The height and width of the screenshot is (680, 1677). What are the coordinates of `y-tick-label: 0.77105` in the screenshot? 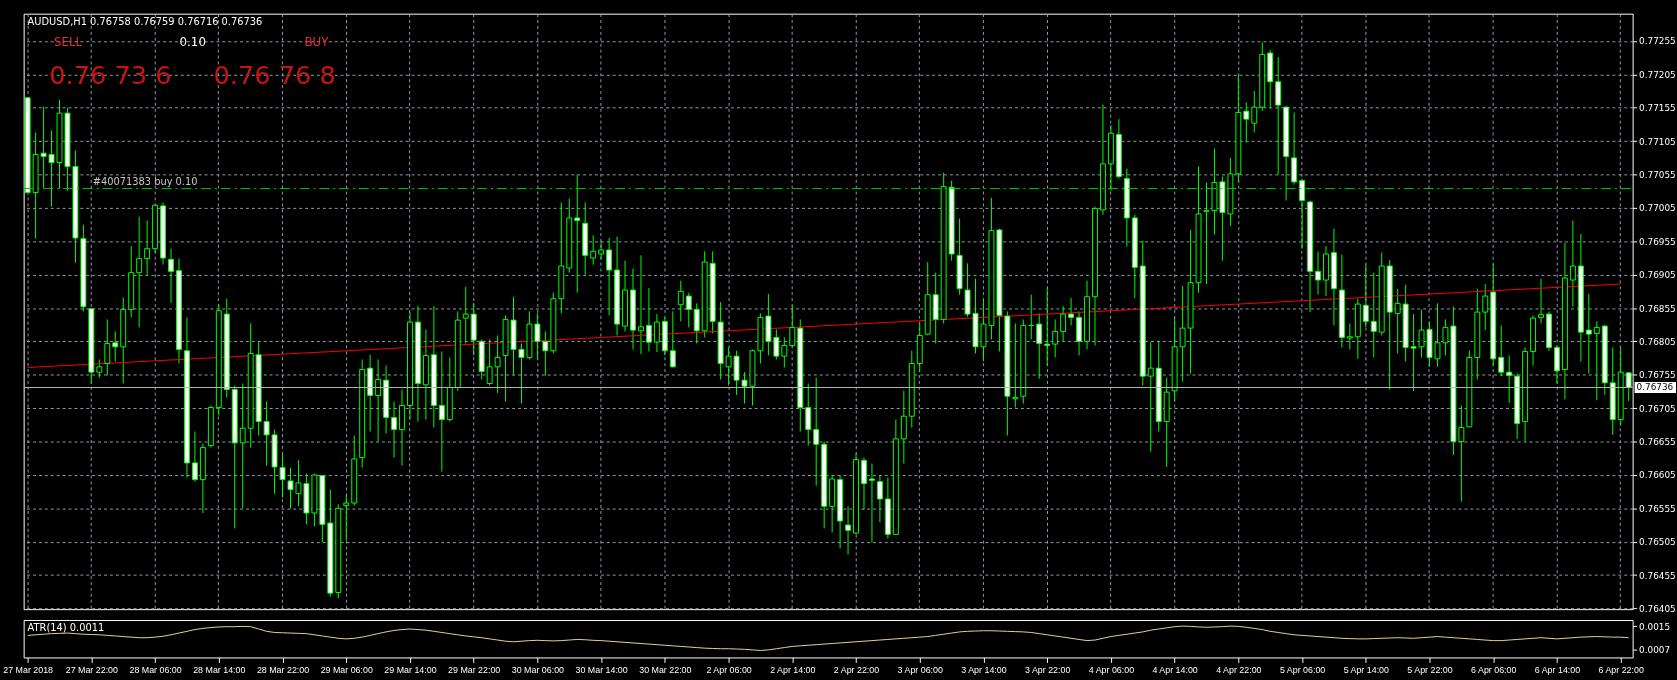 It's located at (1657, 141).